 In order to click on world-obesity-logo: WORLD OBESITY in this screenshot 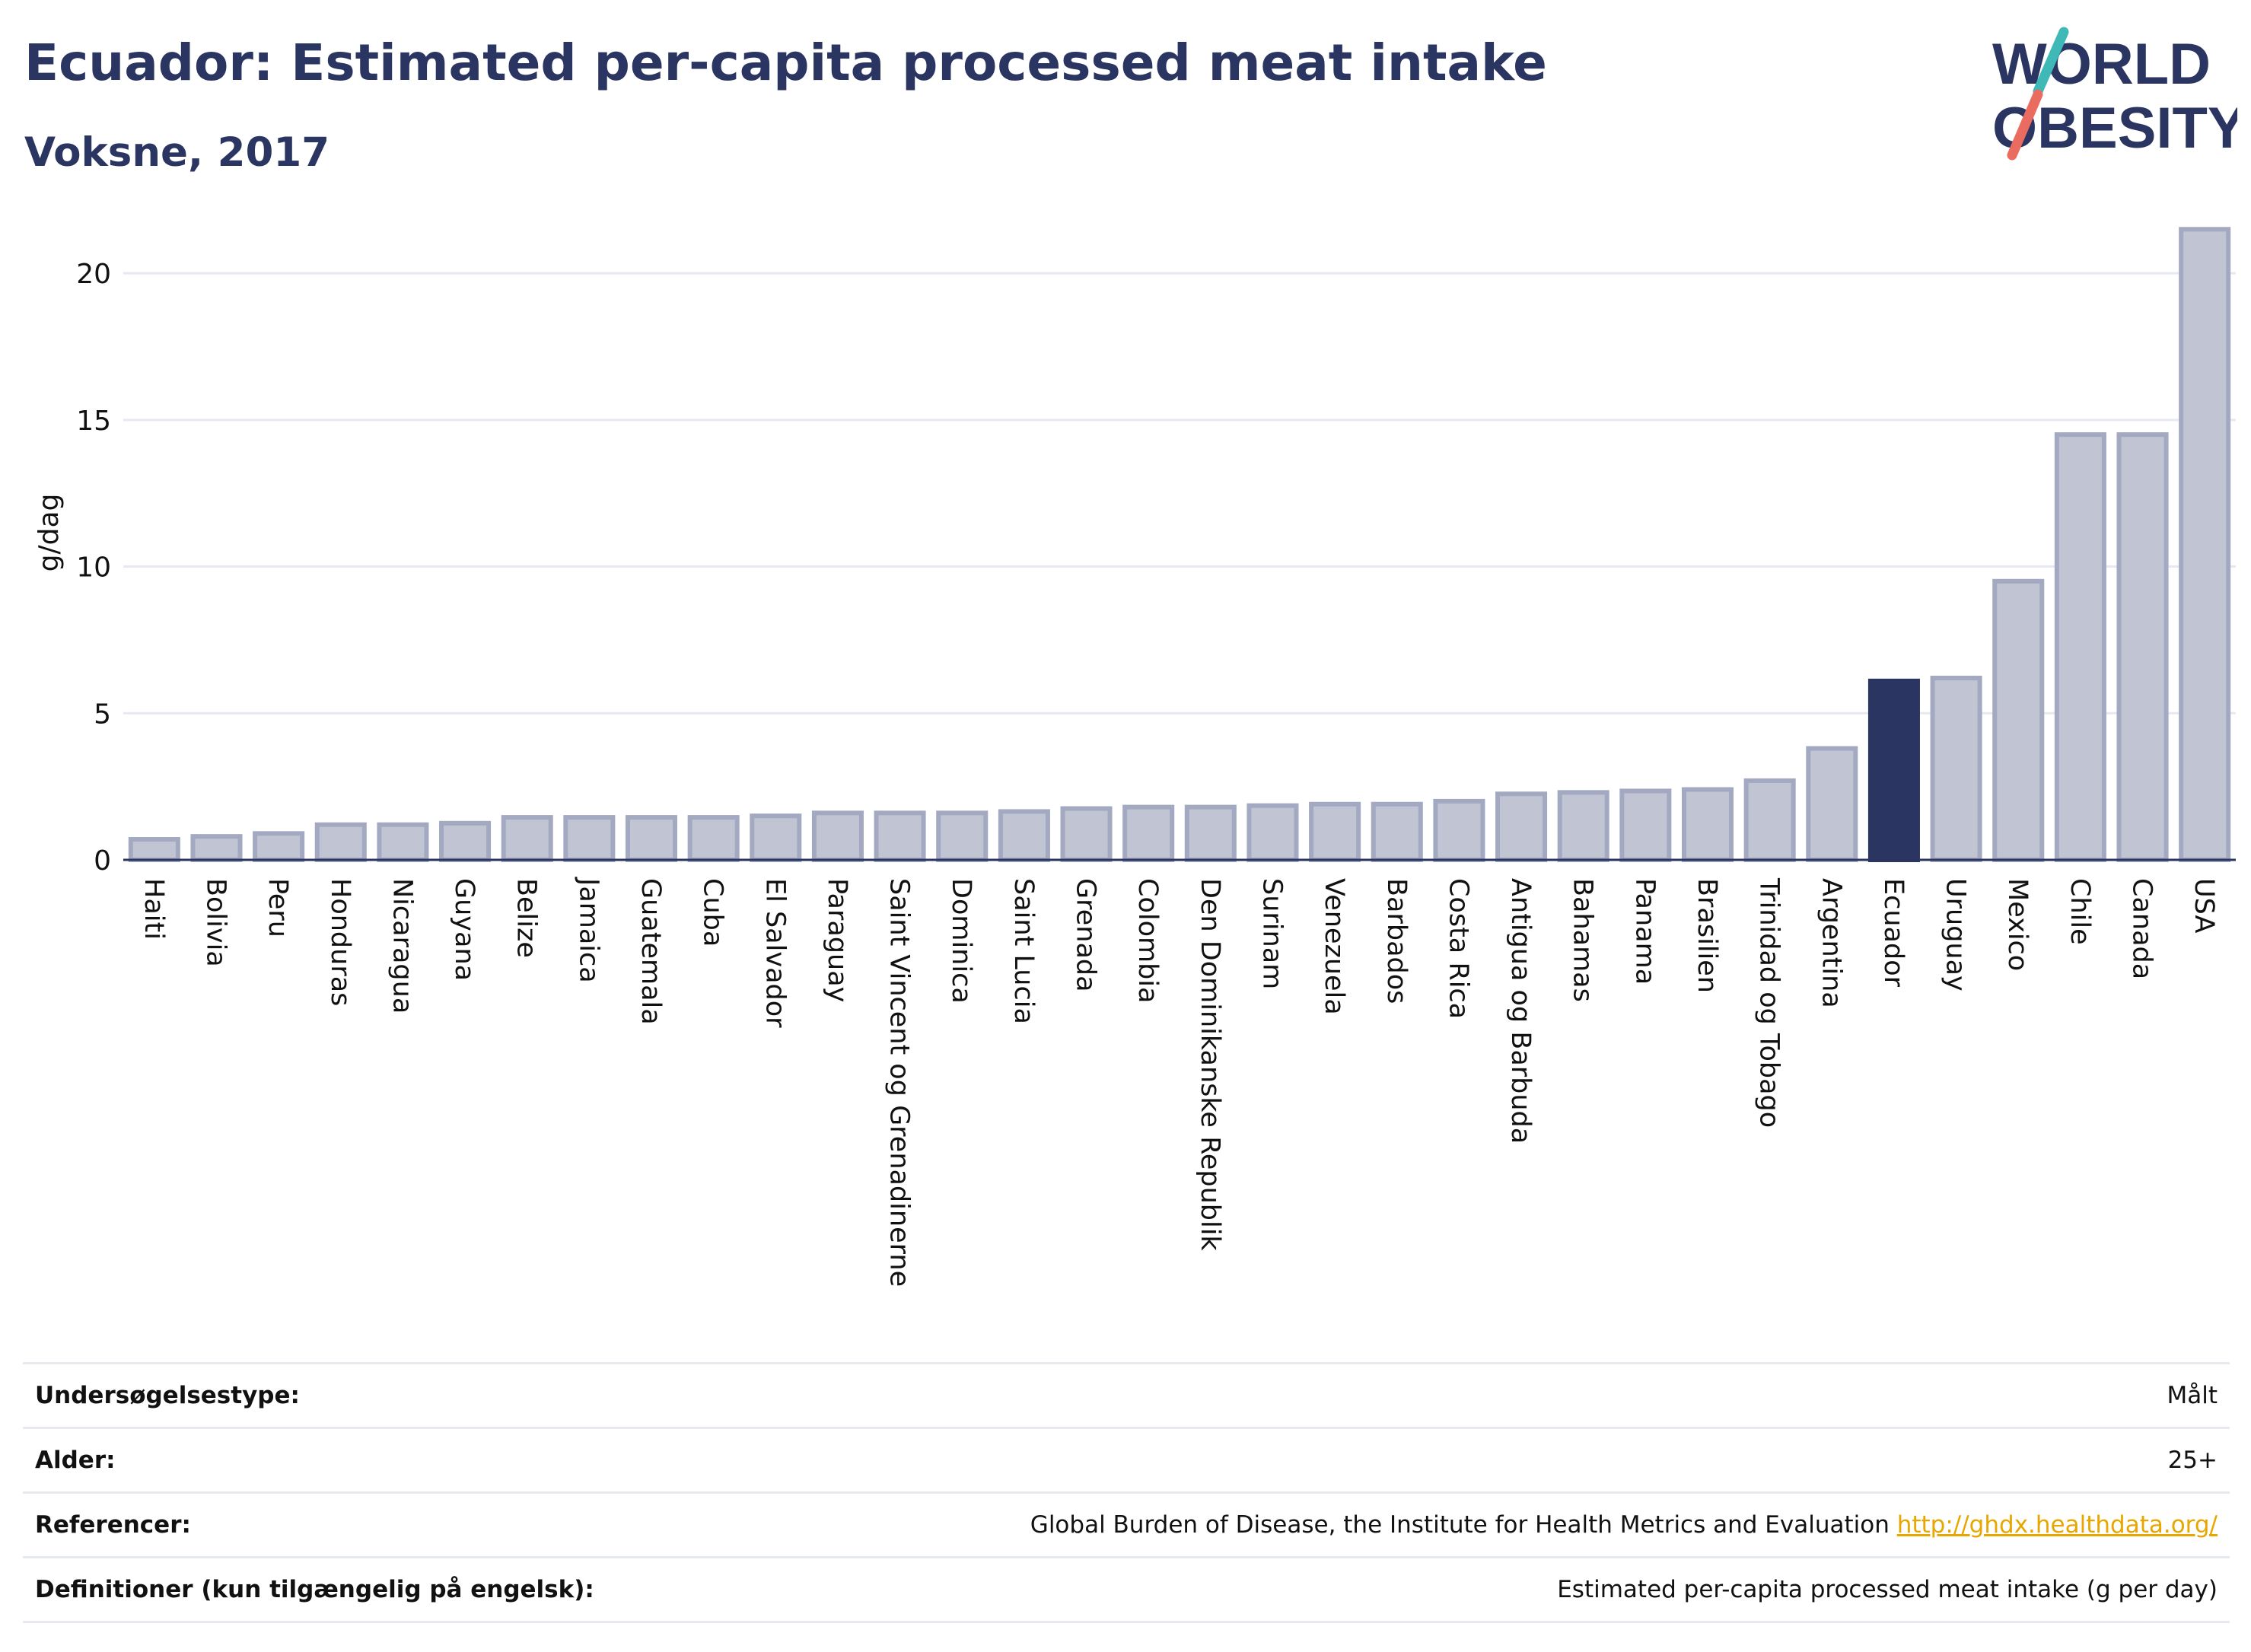, I will do `click(2114, 94)`.